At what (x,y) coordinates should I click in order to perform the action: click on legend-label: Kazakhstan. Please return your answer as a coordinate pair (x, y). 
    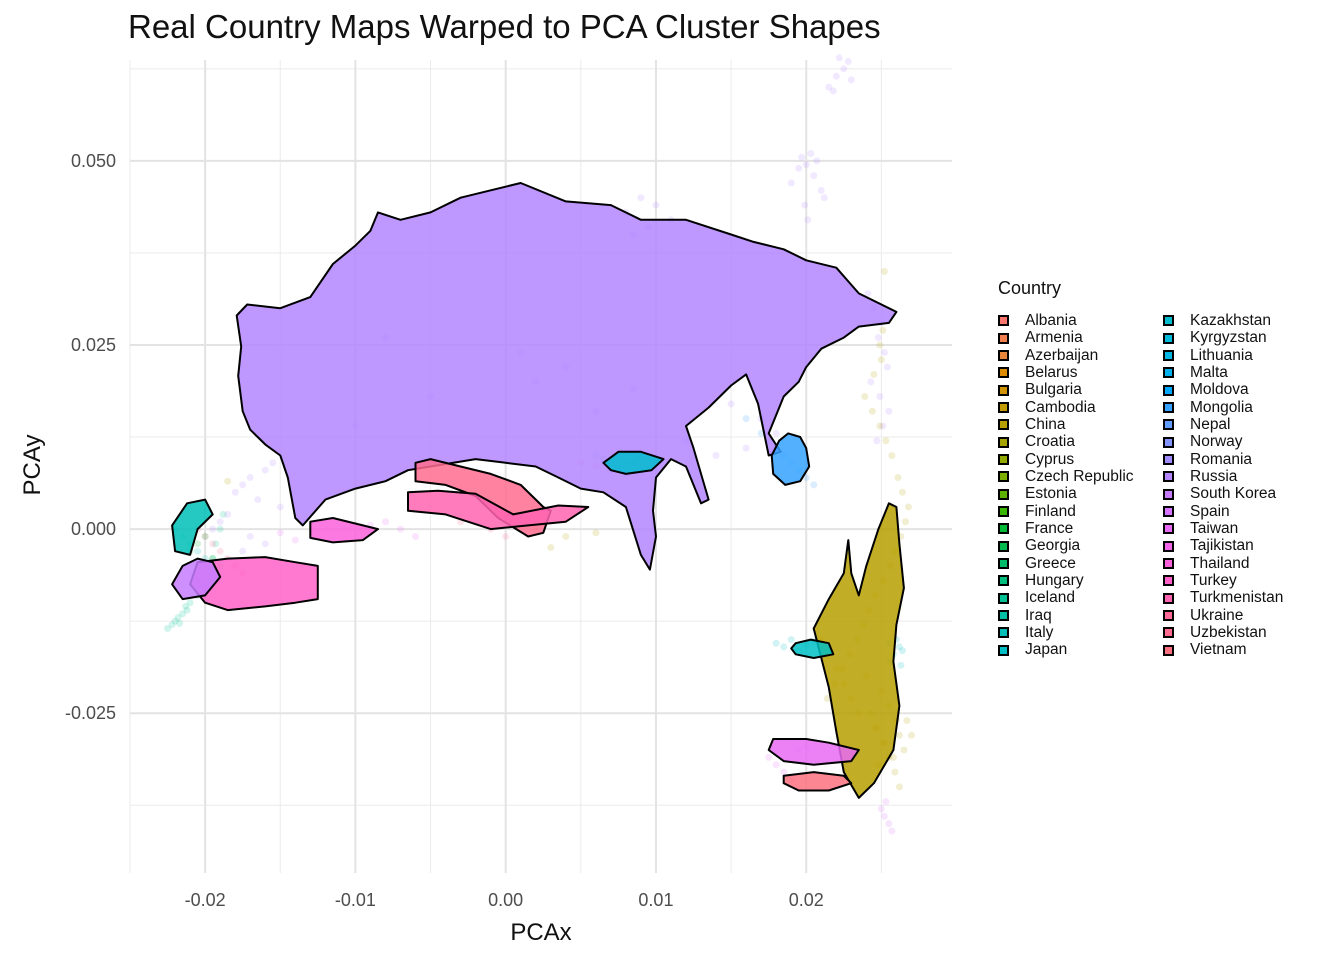
    Looking at the image, I should click on (1230, 320).